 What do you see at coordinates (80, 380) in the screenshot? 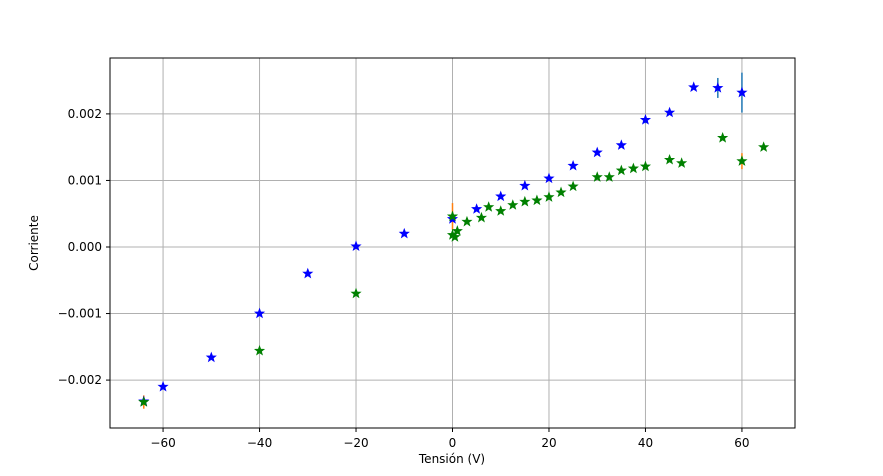
I see `y-tick-label: −0.002` at bounding box center [80, 380].